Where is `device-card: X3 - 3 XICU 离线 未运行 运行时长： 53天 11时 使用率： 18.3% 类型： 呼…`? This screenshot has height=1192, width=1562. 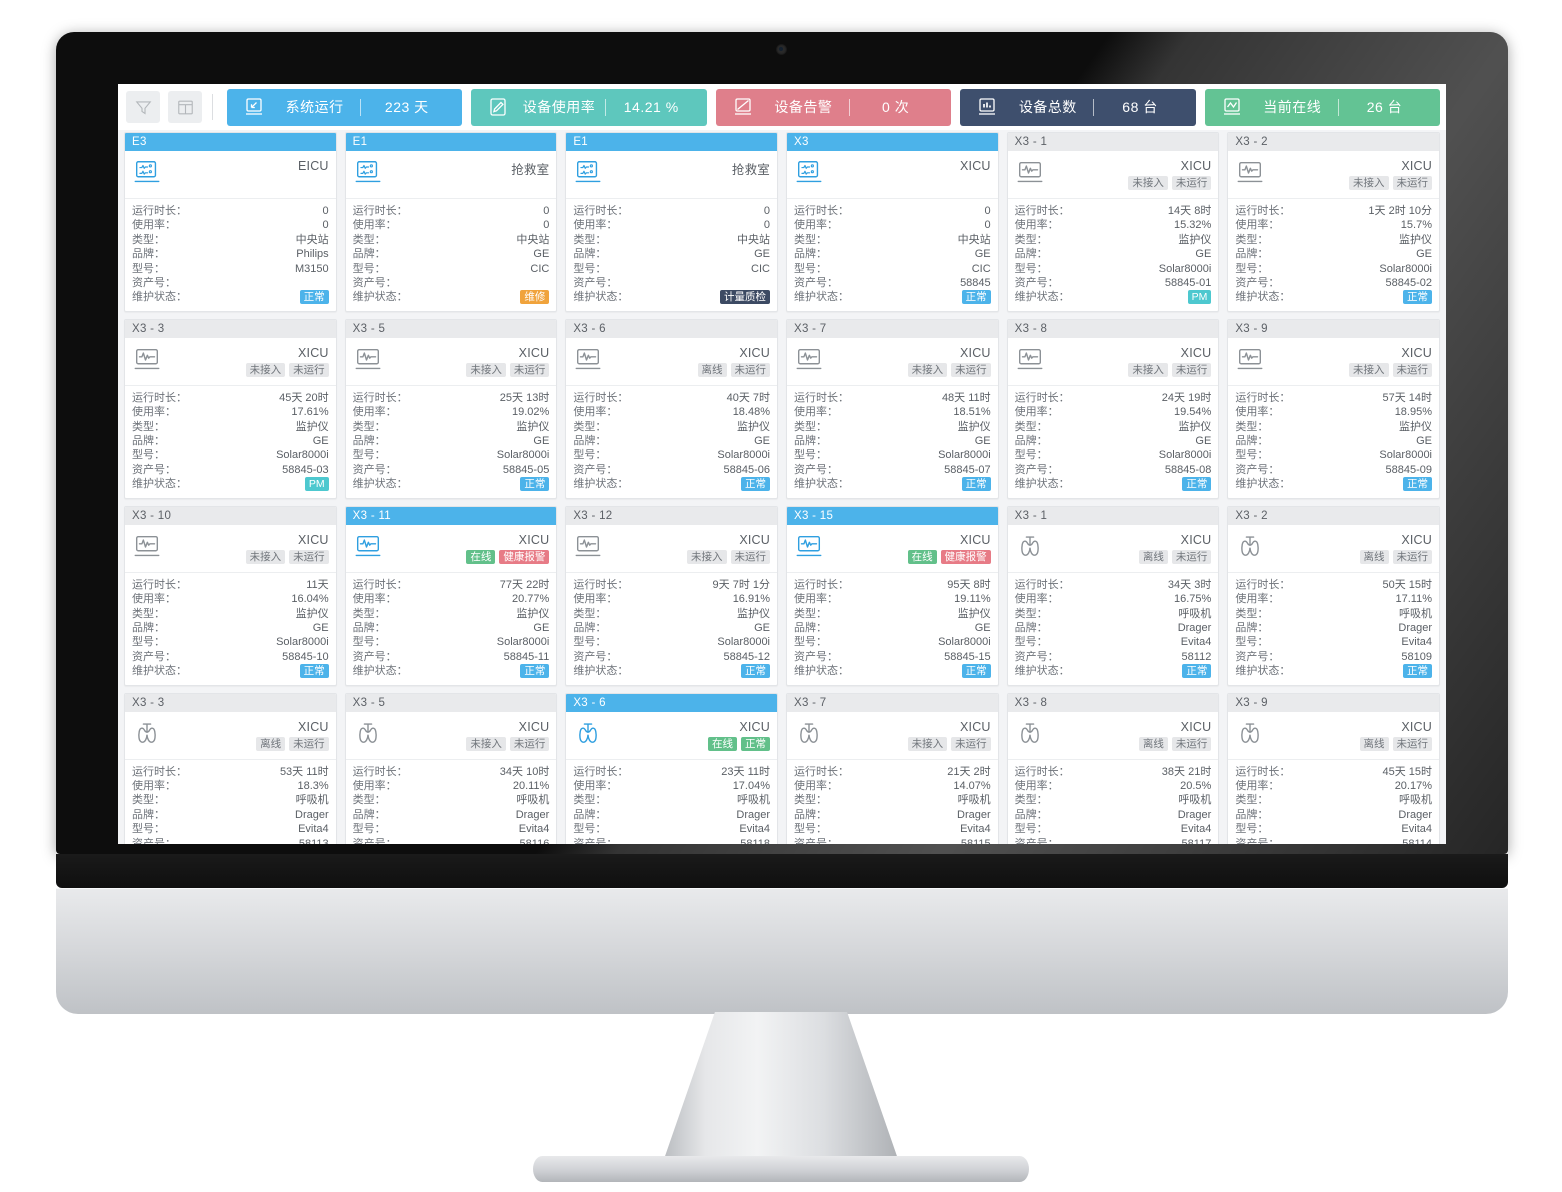
device-card: X3 - 3 XICU 离线 未运行 运行时长： 53天 11时 使用率： 18.3% 类型： 呼… is located at coordinates (230, 768).